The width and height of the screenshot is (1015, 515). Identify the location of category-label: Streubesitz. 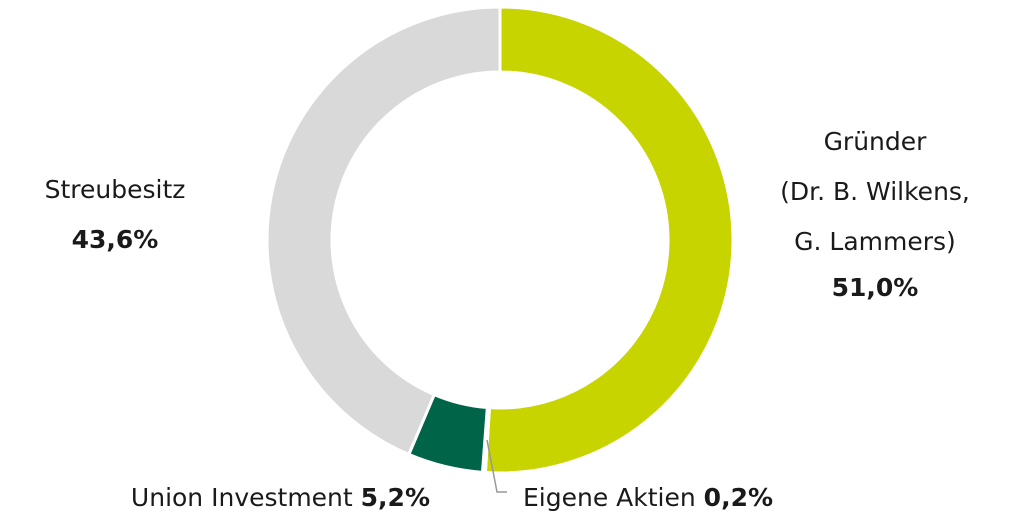
(115, 189).